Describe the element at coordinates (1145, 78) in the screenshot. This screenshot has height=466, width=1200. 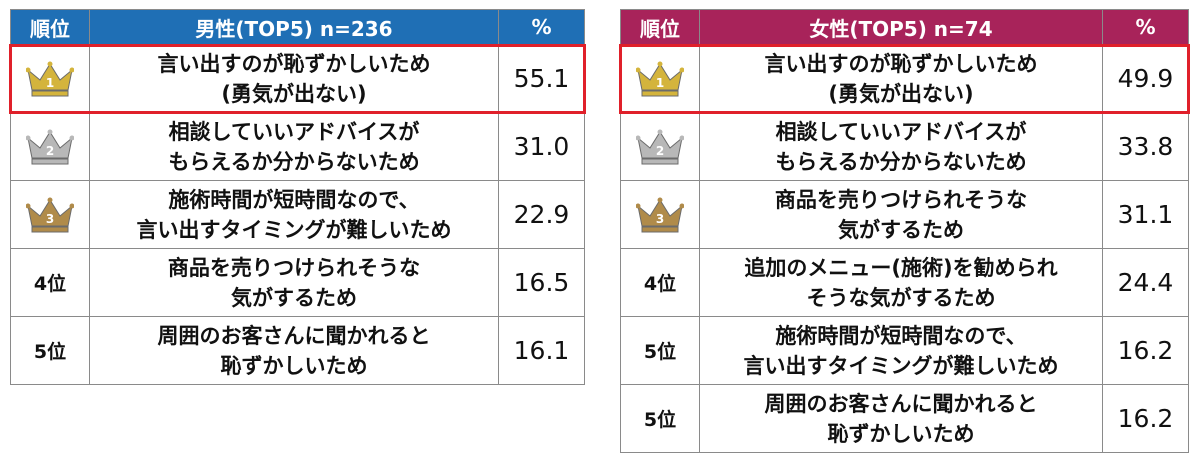
I see `women-percent-cell: 49.9` at that location.